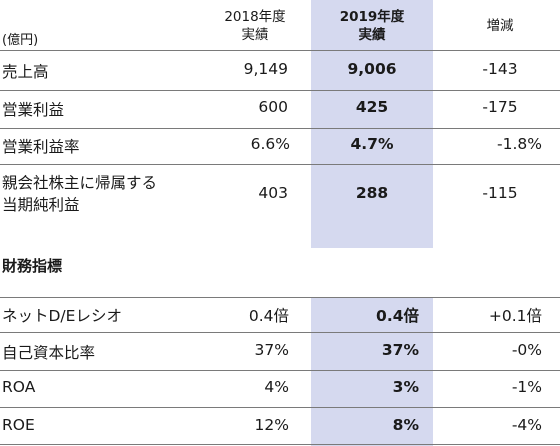  What do you see at coordinates (33, 110) in the screenshot?
I see `row-label: 営業利益` at bounding box center [33, 110].